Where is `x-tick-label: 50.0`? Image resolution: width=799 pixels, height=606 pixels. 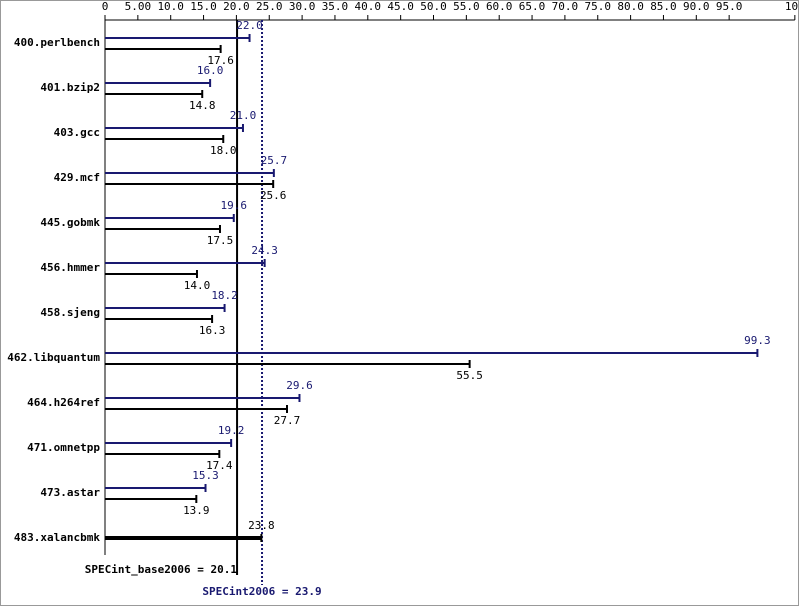
x-tick-label: 50.0 is located at coordinates (433, 6).